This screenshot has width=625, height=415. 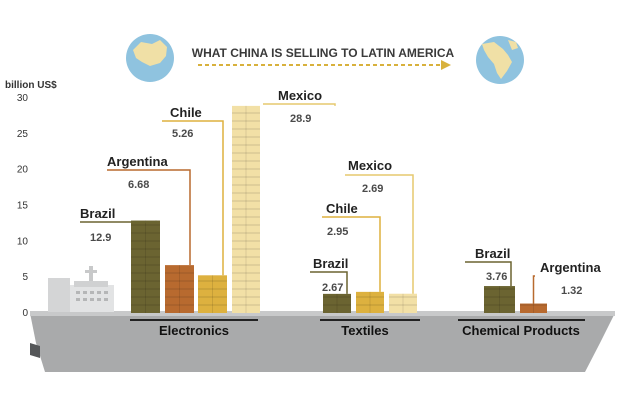 I want to click on y-tick-label: 25, so click(x=23, y=134).